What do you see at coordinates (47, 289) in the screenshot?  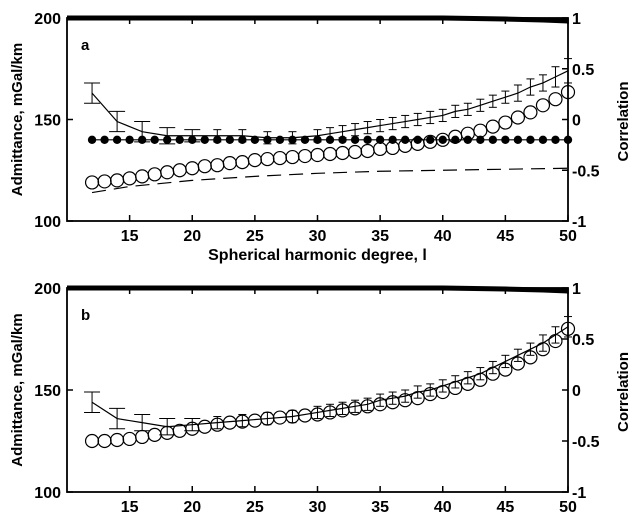 I see `y-tick-label: 200` at bounding box center [47, 289].